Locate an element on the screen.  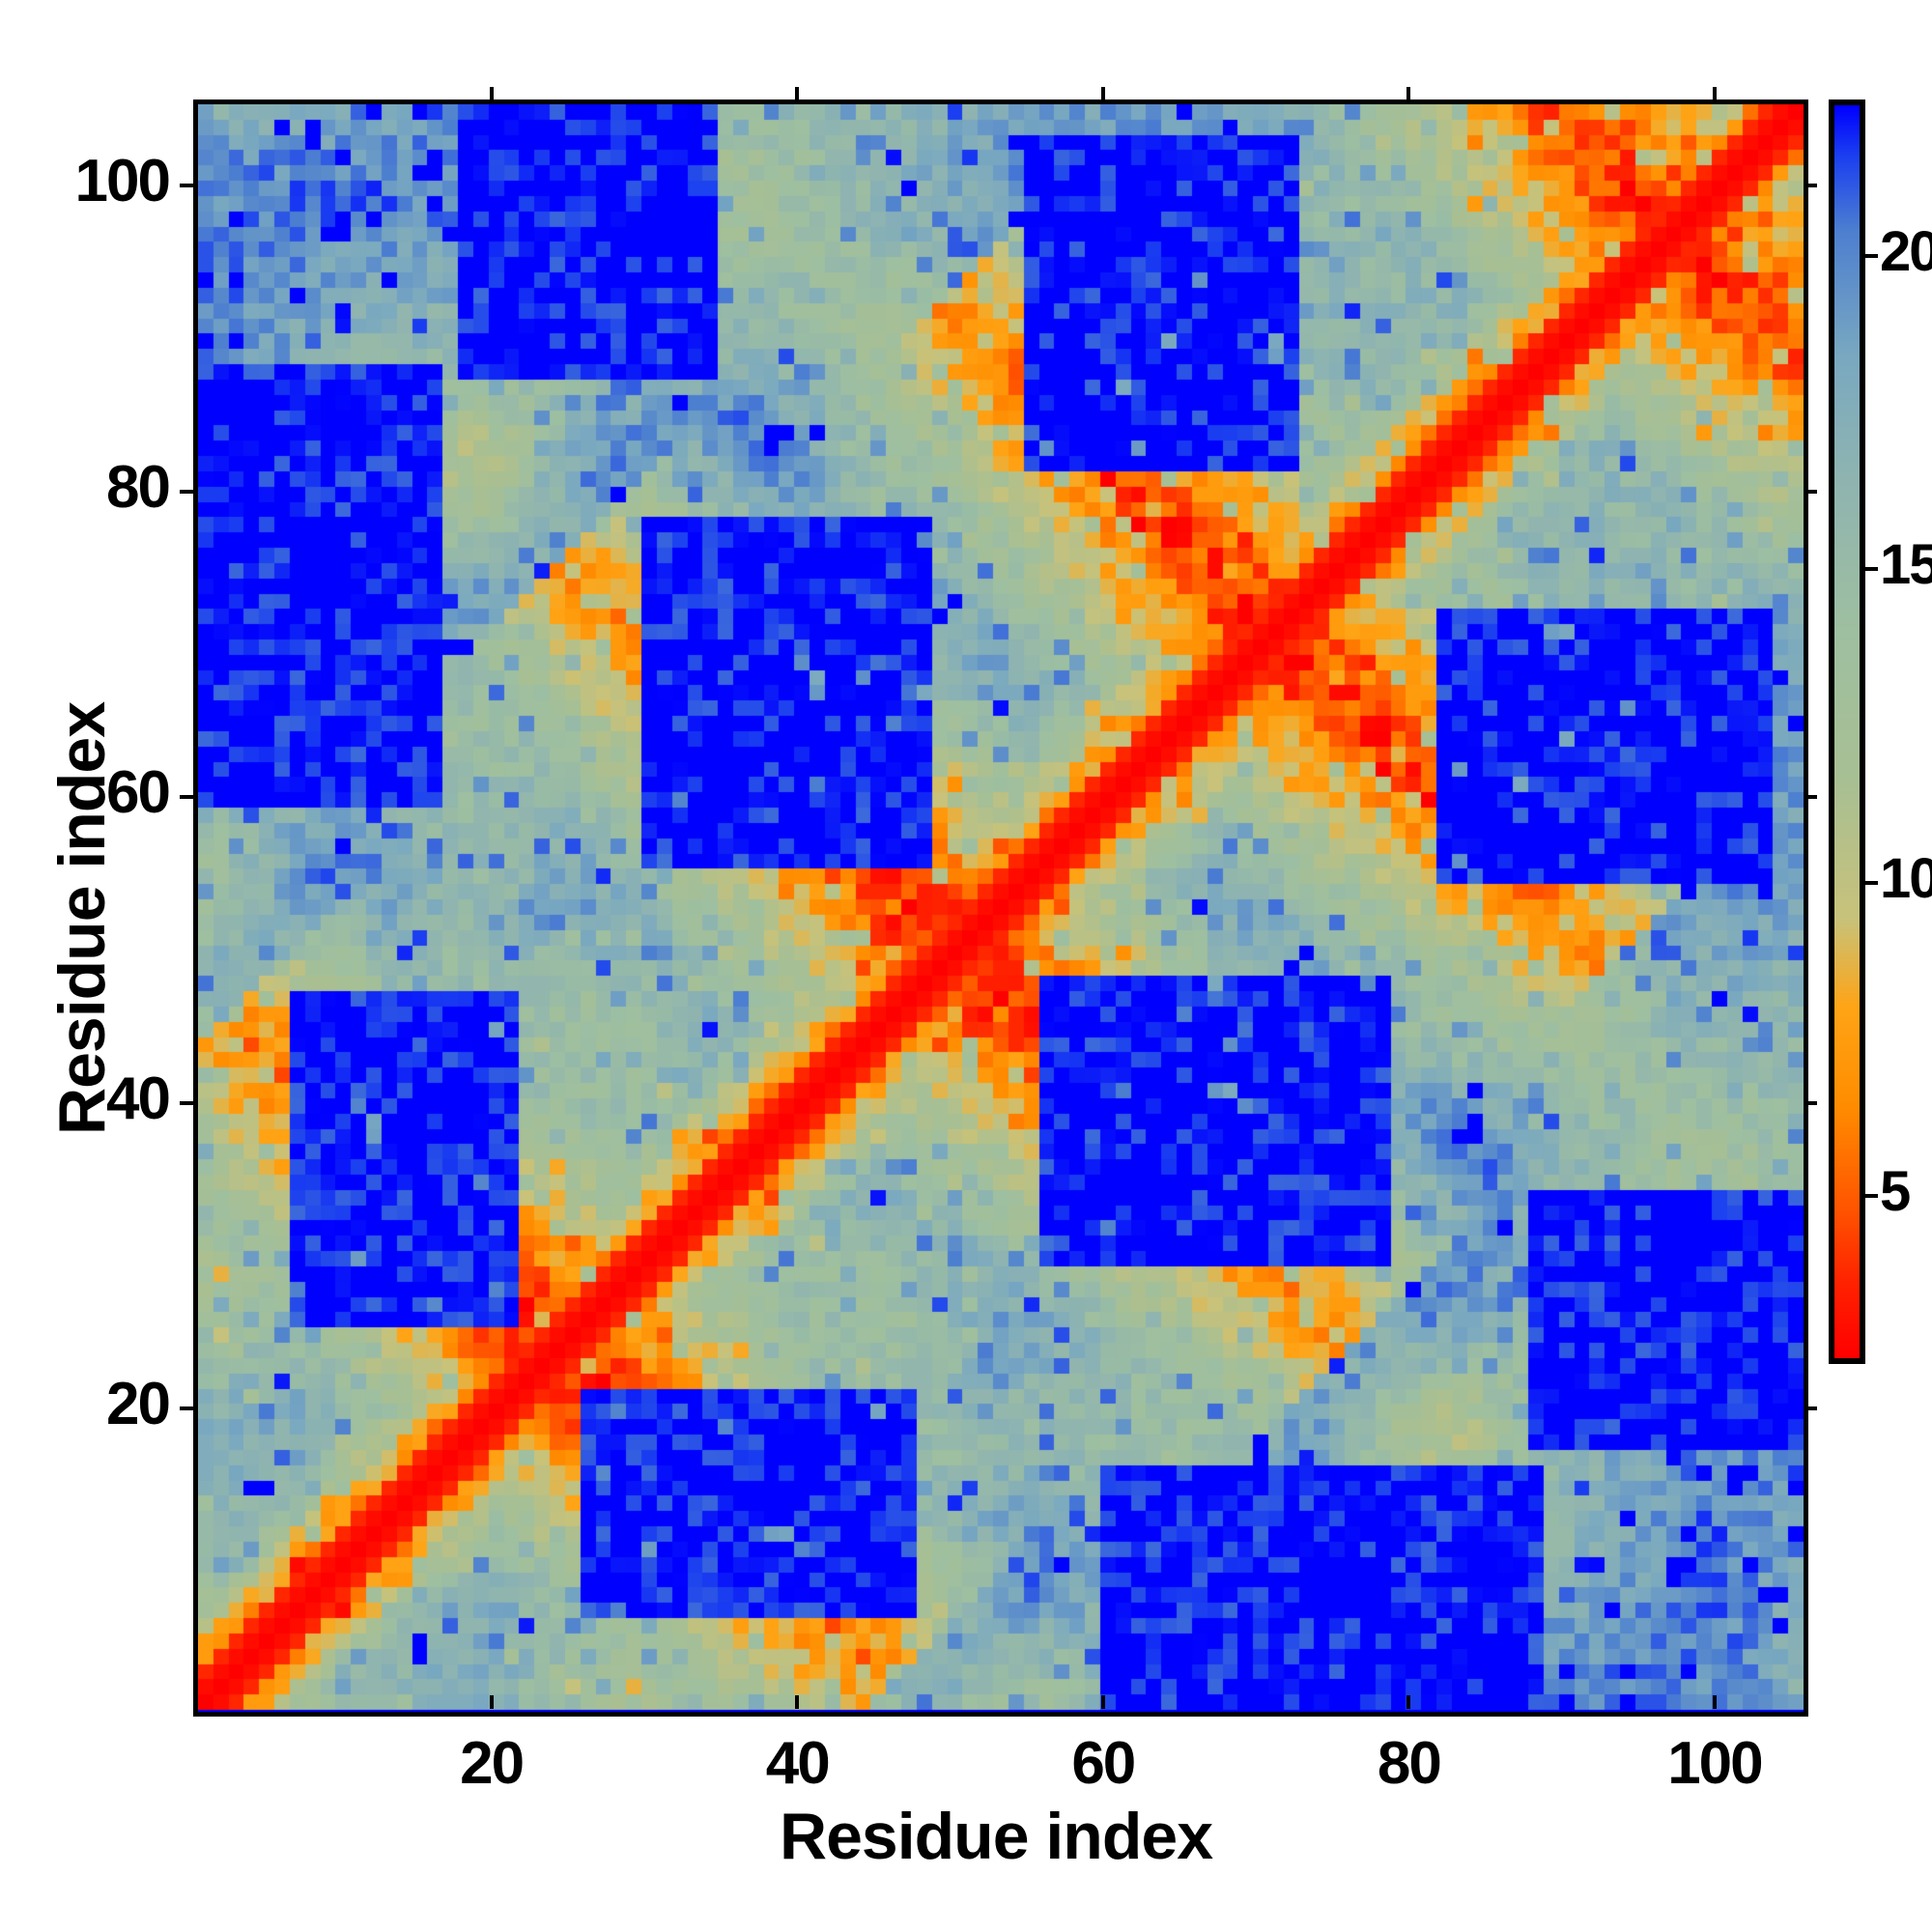
x-tick-label: 60 is located at coordinates (1103, 1763).